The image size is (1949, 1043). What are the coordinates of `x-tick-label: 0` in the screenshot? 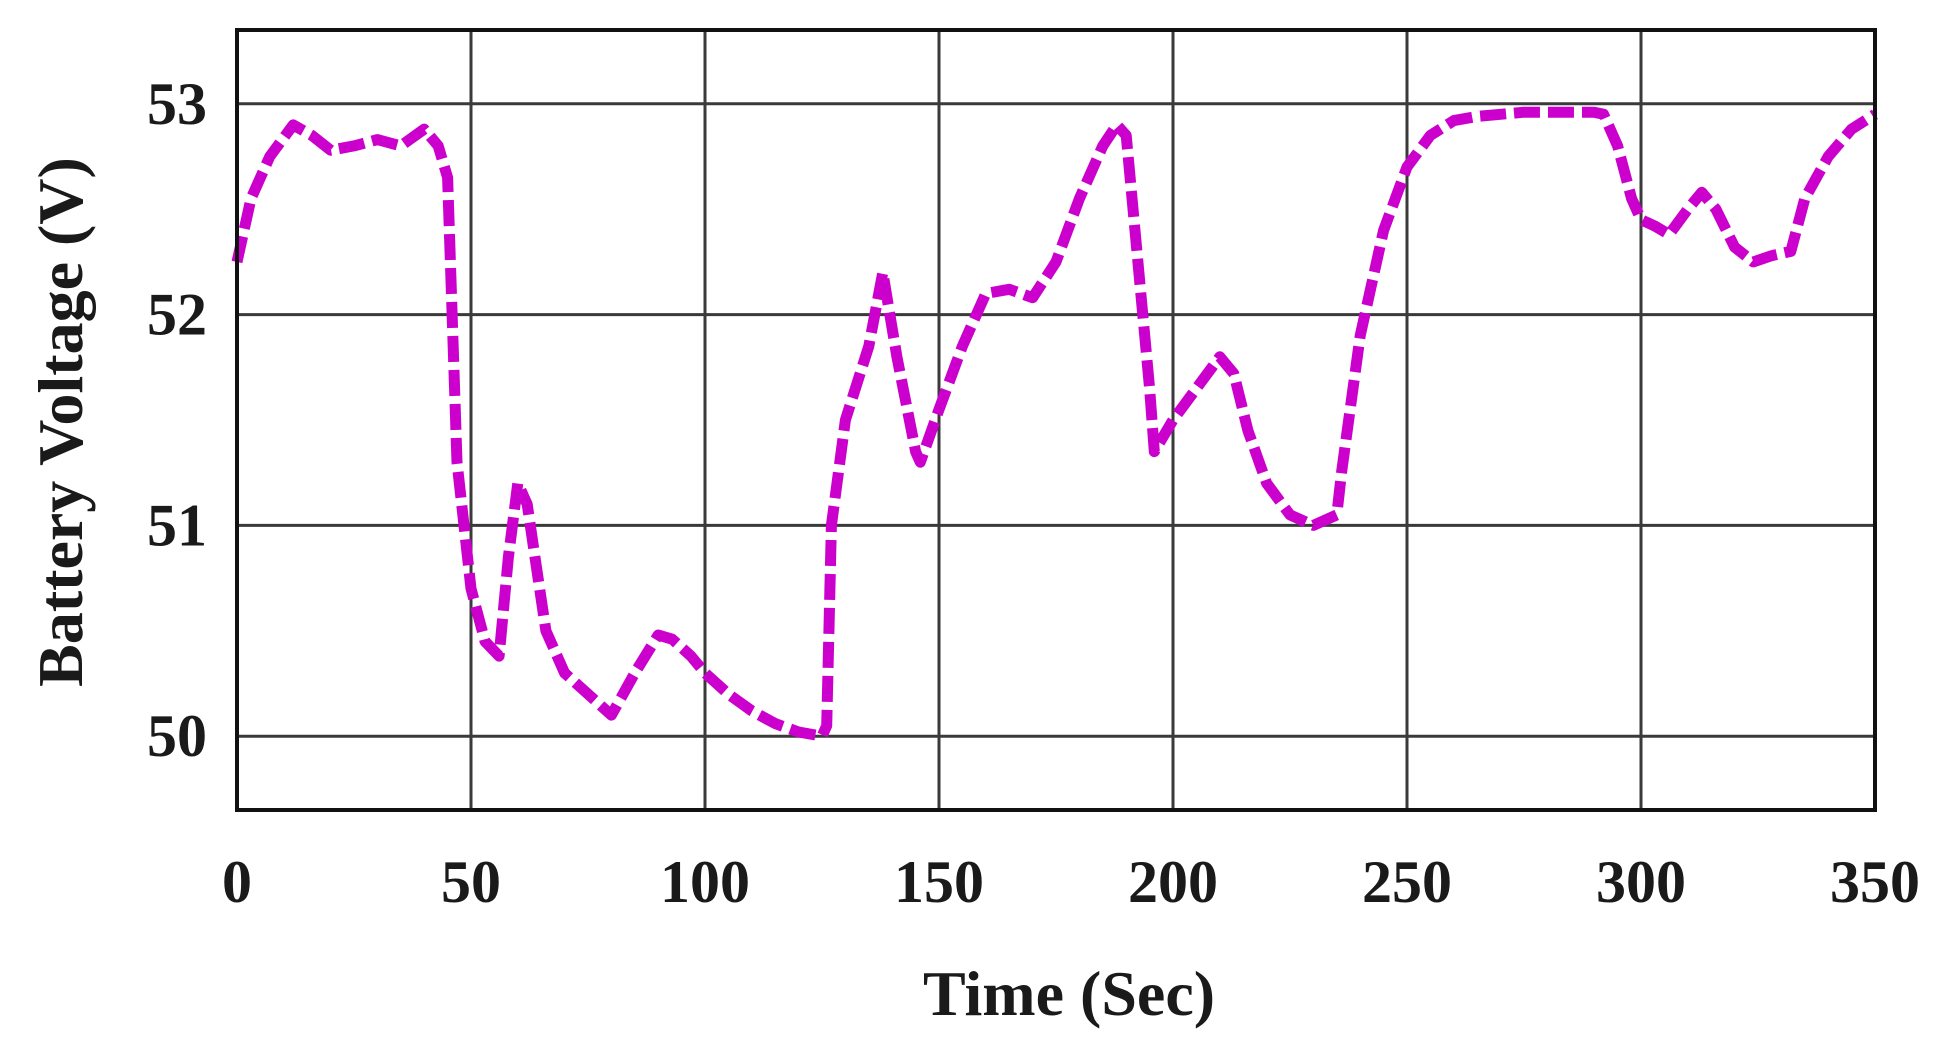 It's located at (237, 882).